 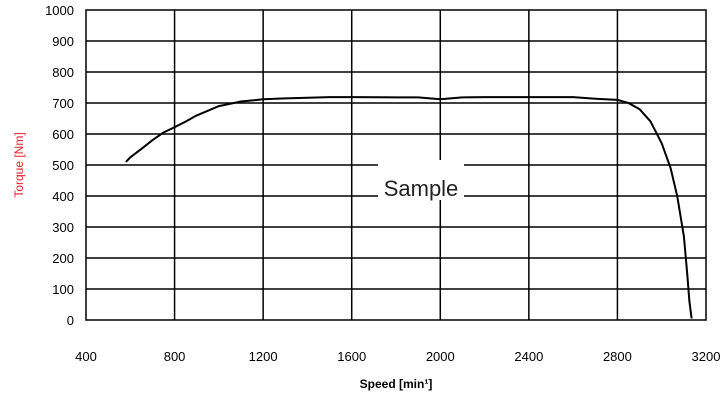 I want to click on y-tick-label: 1000, so click(x=59, y=10).